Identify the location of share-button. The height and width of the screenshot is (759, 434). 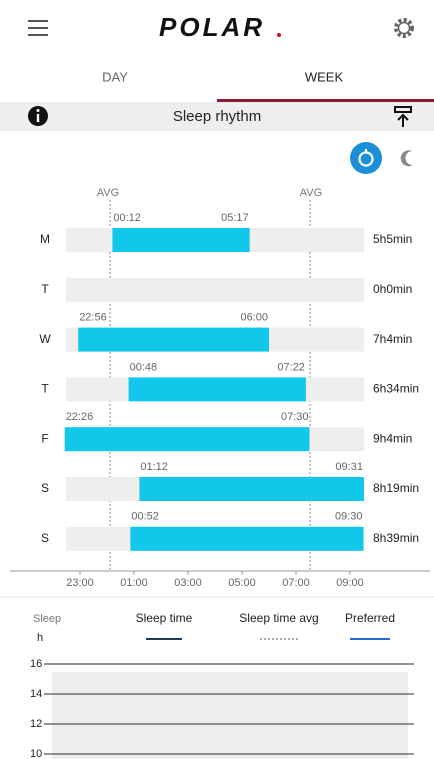
(403, 116).